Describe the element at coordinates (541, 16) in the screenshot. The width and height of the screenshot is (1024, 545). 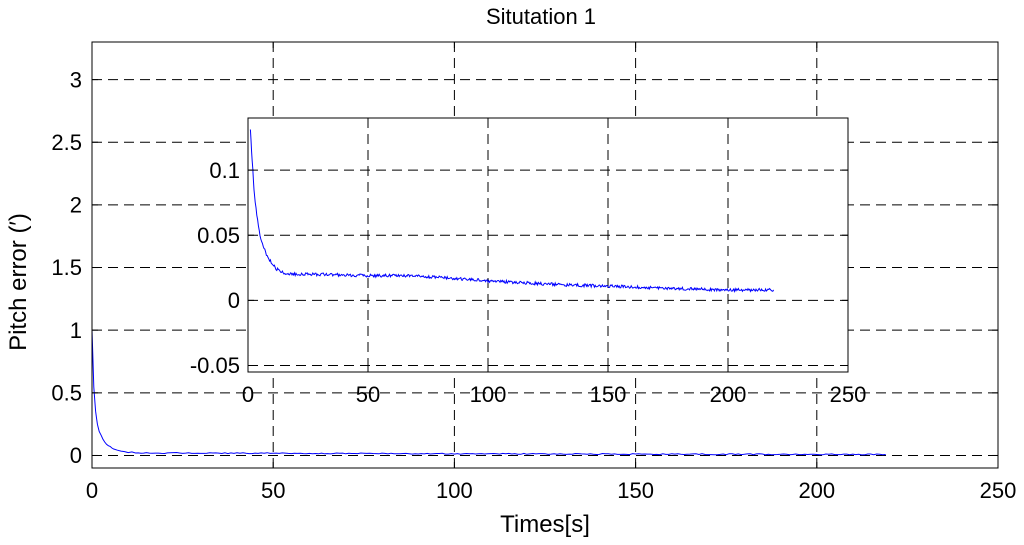
I see `chart-title: Situtation 1` at that location.